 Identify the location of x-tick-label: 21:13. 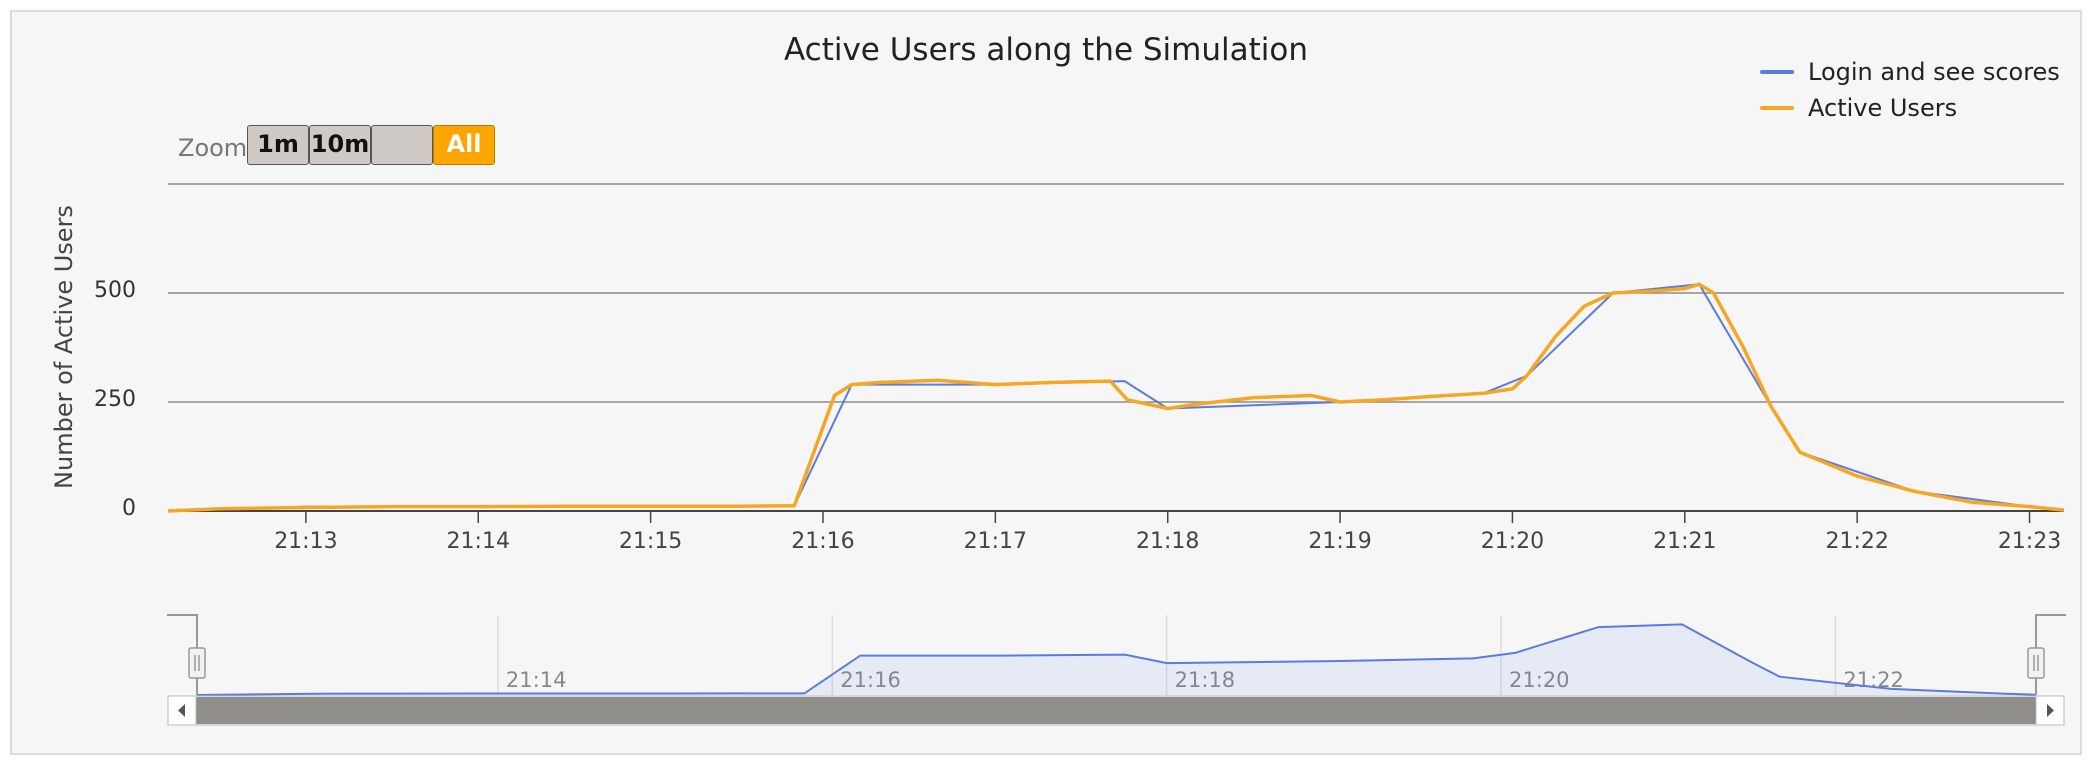
(305, 541).